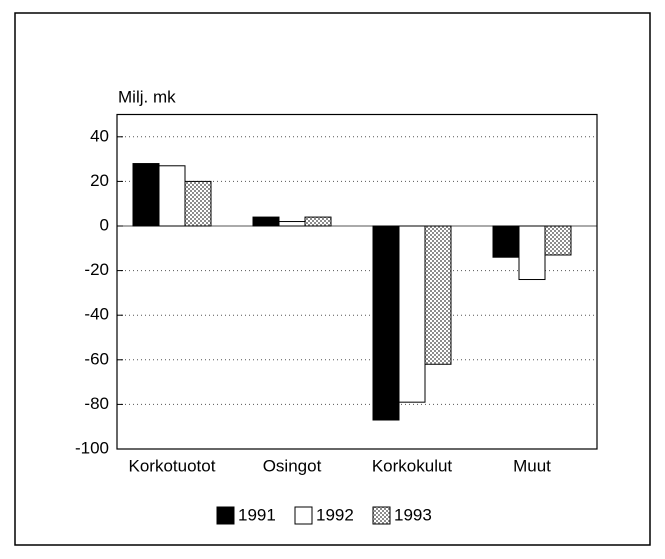 This screenshot has width=665, height=559. Describe the element at coordinates (257, 514) in the screenshot. I see `legend-label: 1991` at that location.